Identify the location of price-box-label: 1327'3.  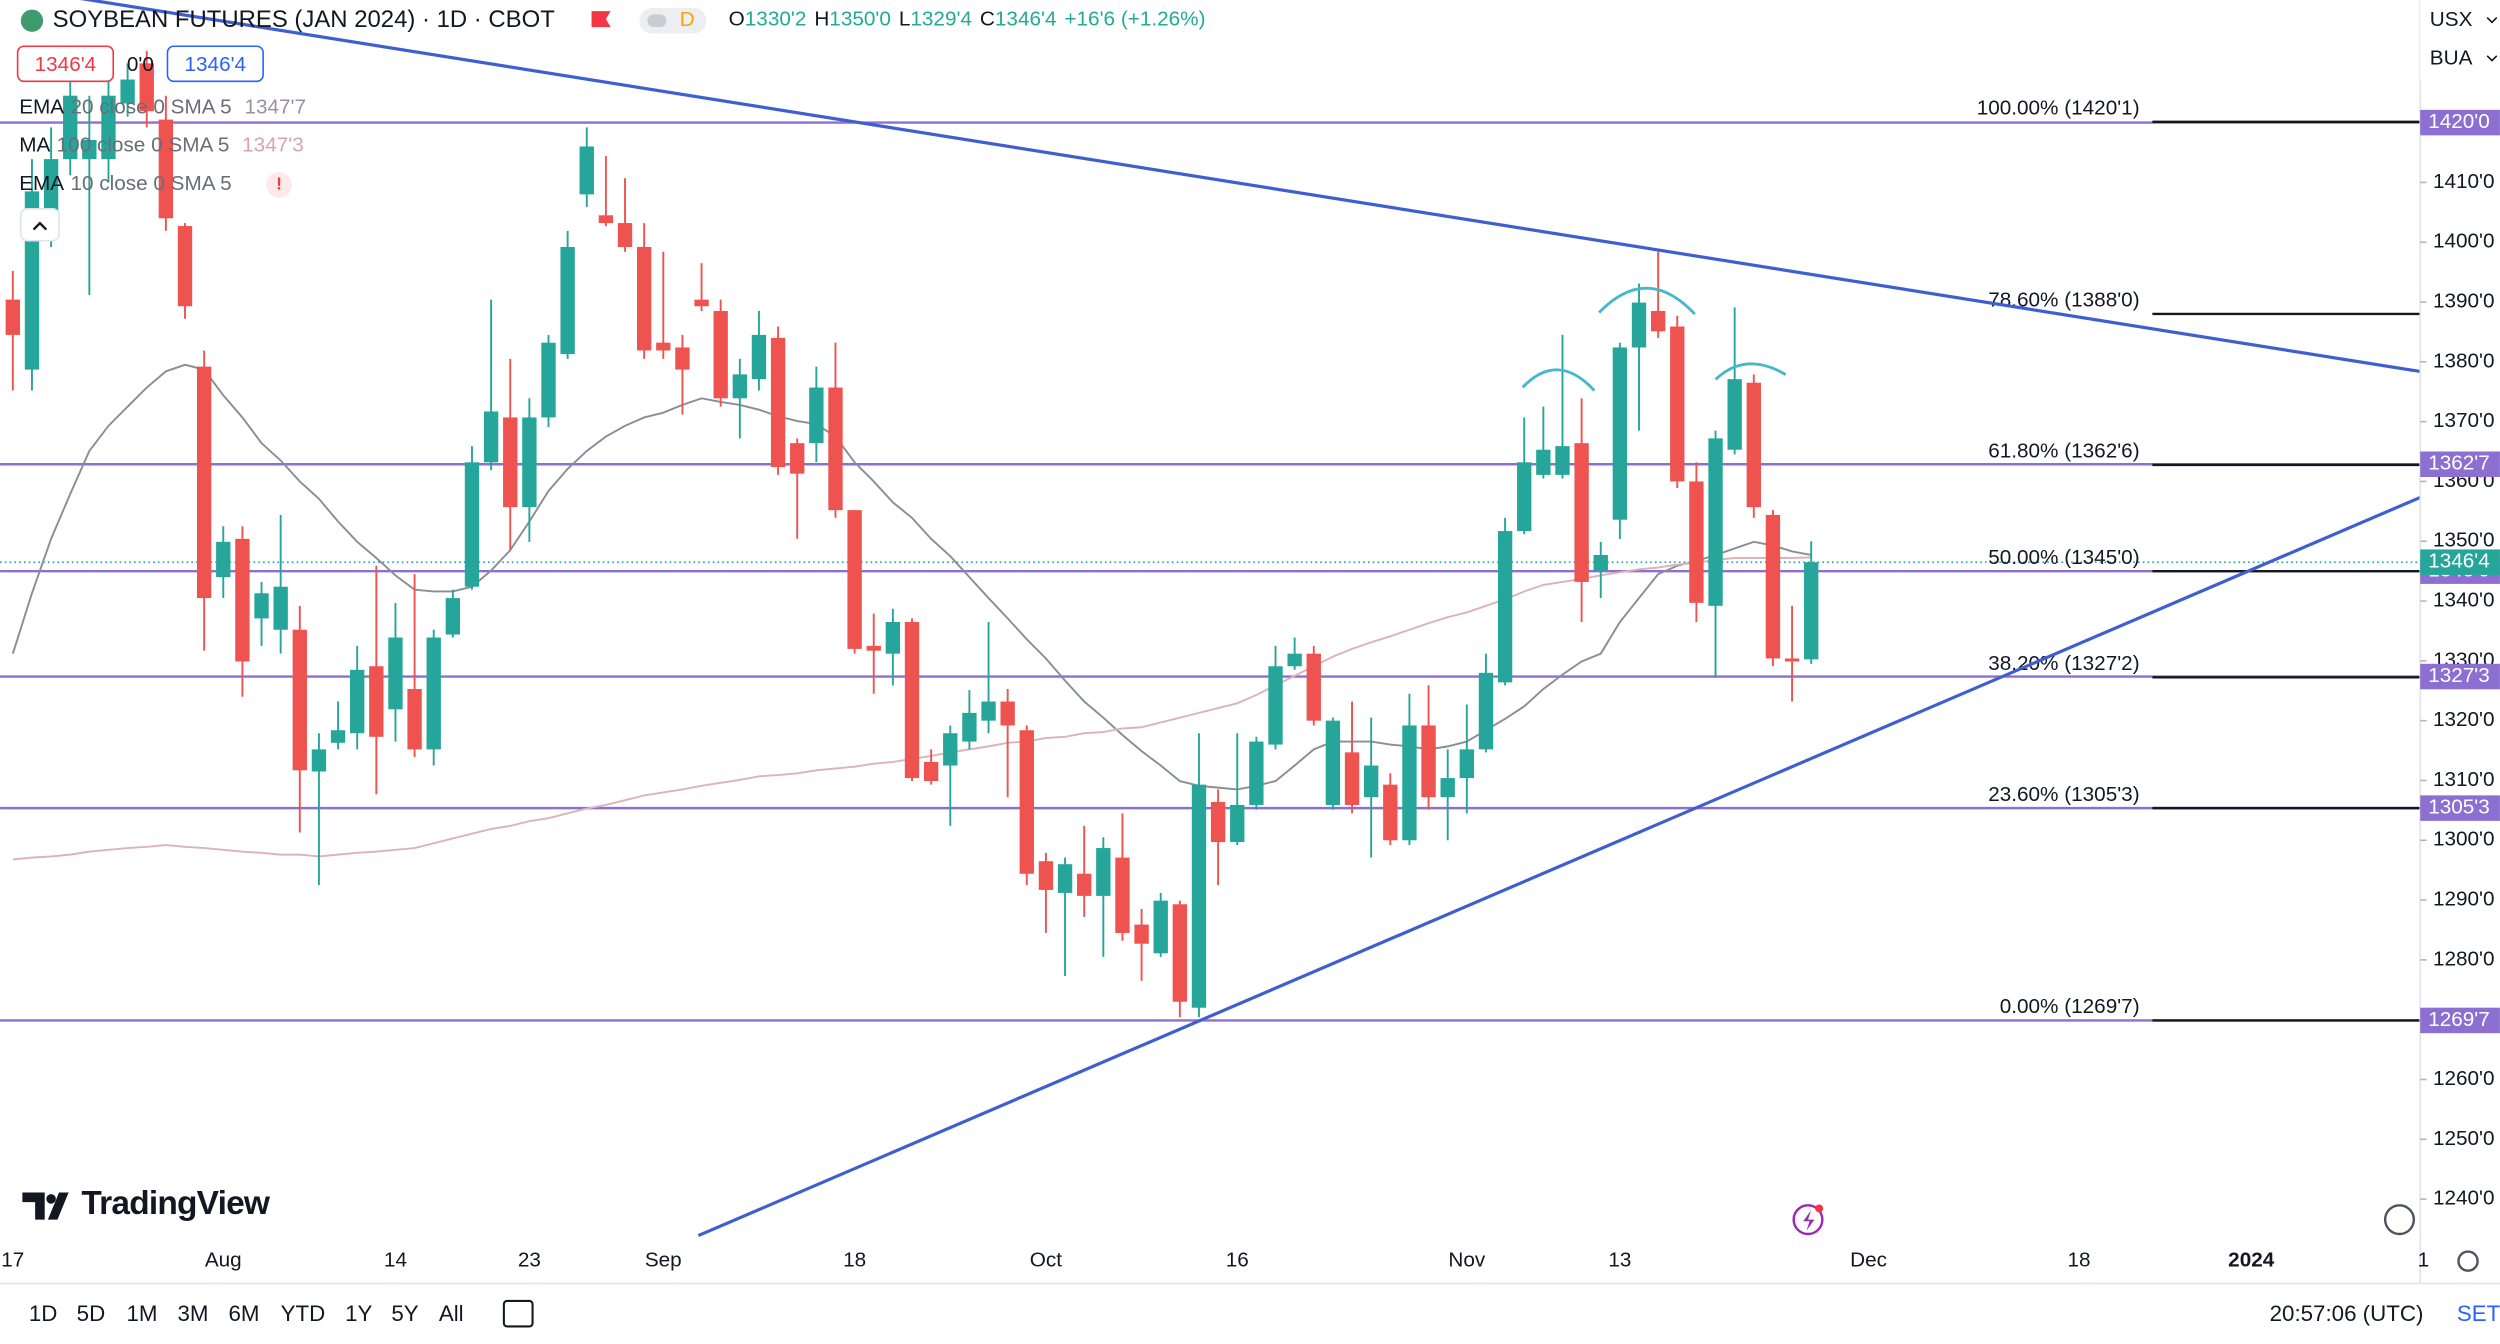
(2459, 675).